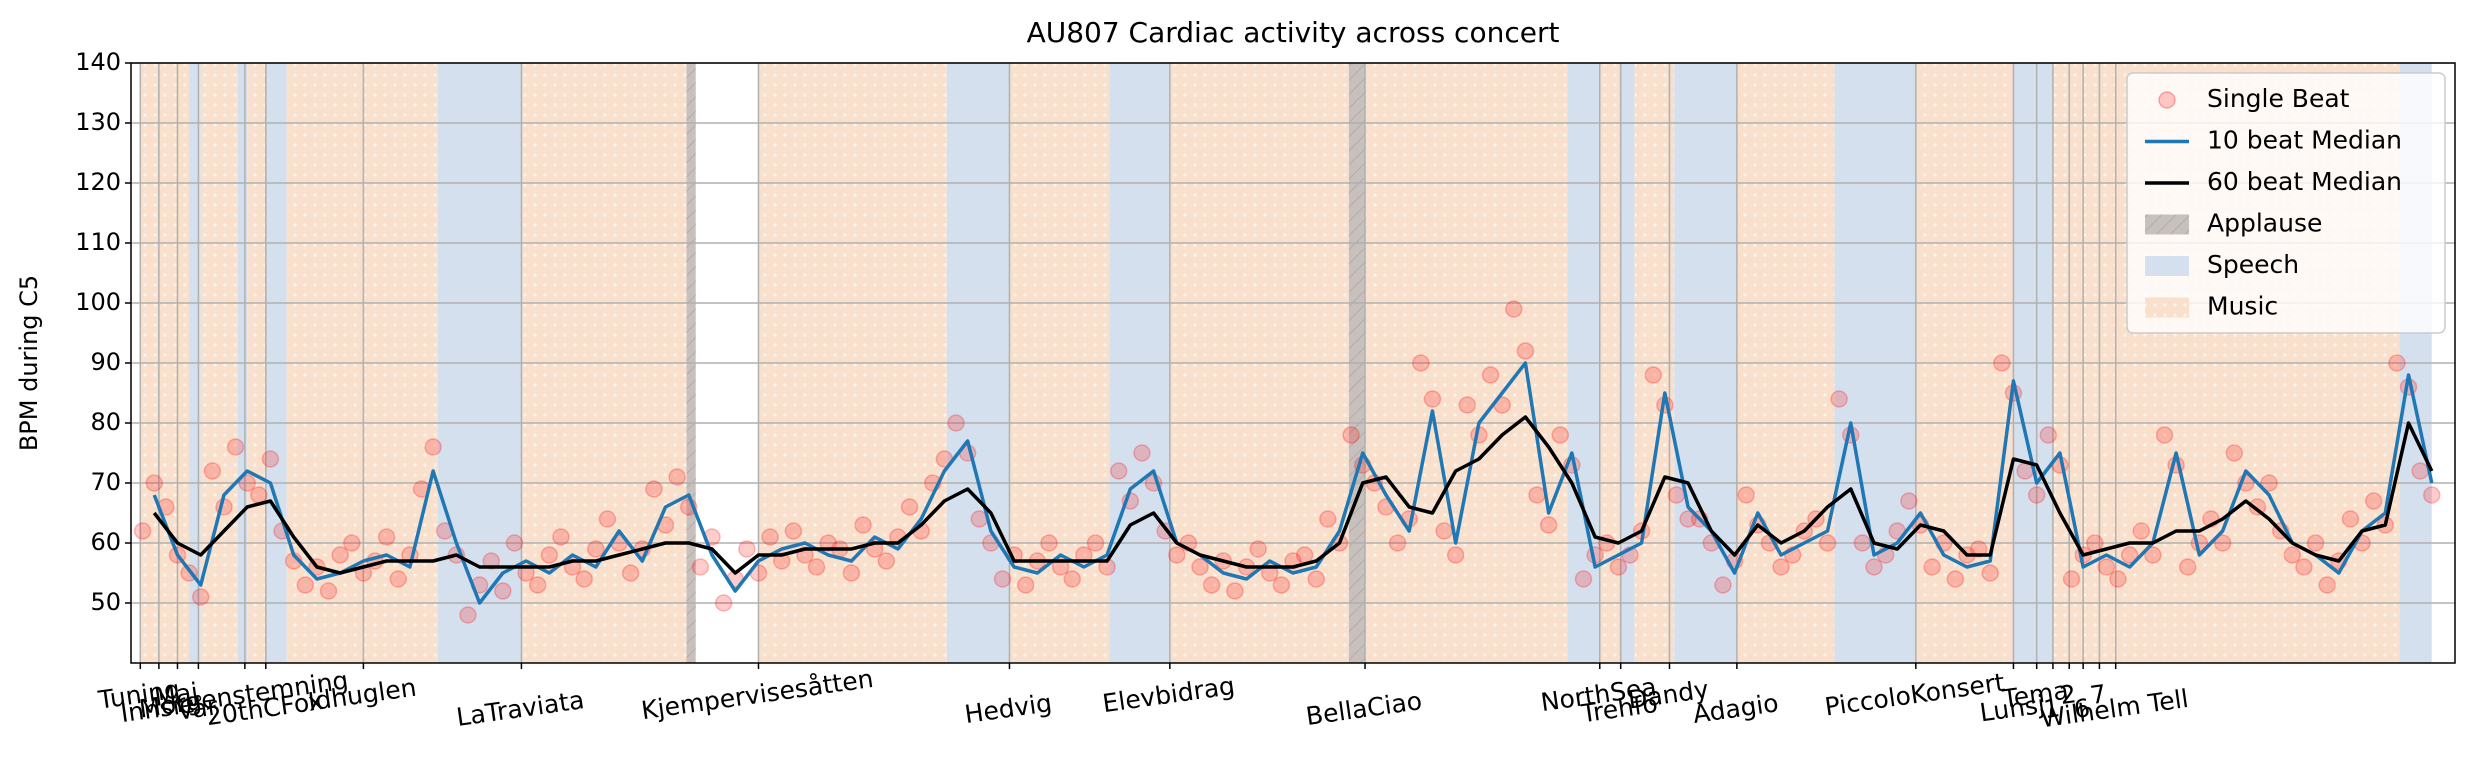  I want to click on y-tick-label: 80, so click(105, 422).